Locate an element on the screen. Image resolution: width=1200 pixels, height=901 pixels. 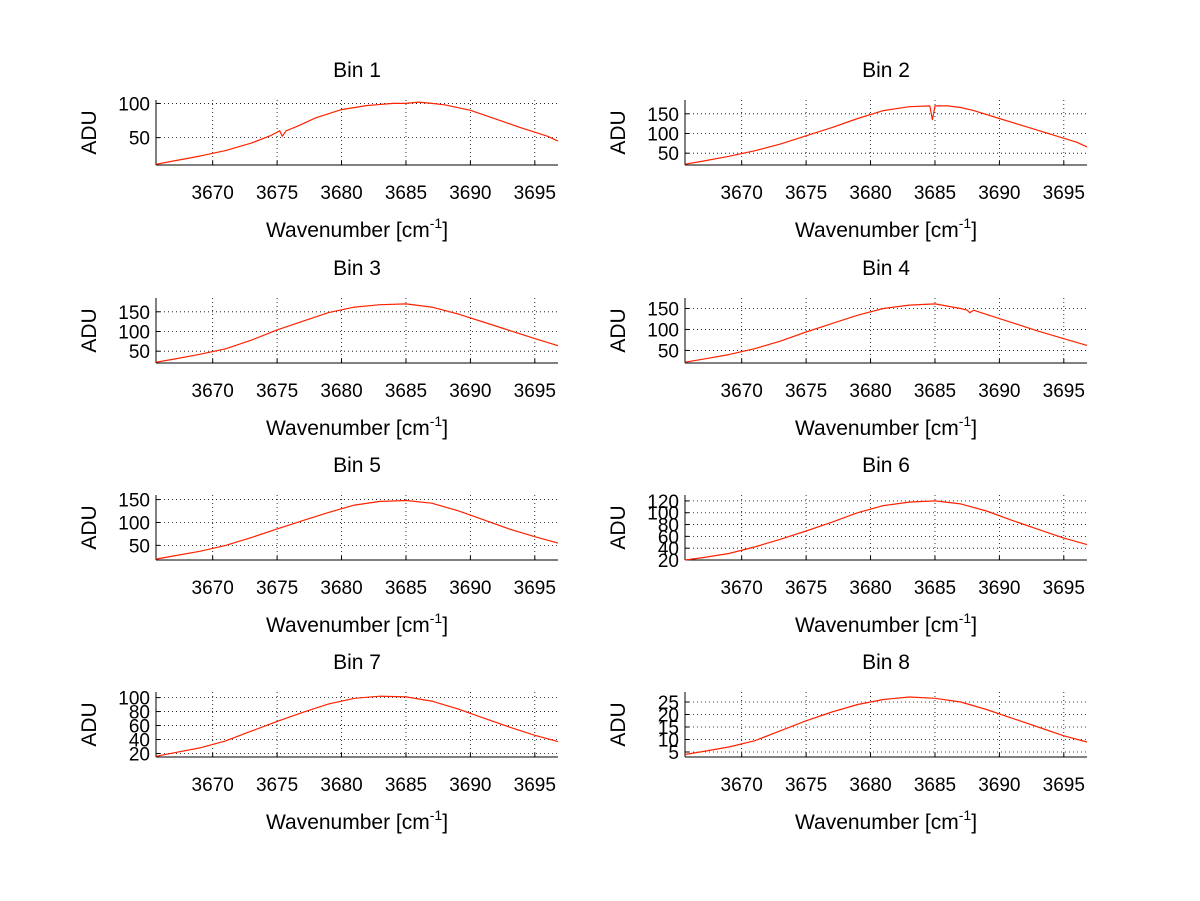
y-tick-label: 40 is located at coordinates (139, 741).